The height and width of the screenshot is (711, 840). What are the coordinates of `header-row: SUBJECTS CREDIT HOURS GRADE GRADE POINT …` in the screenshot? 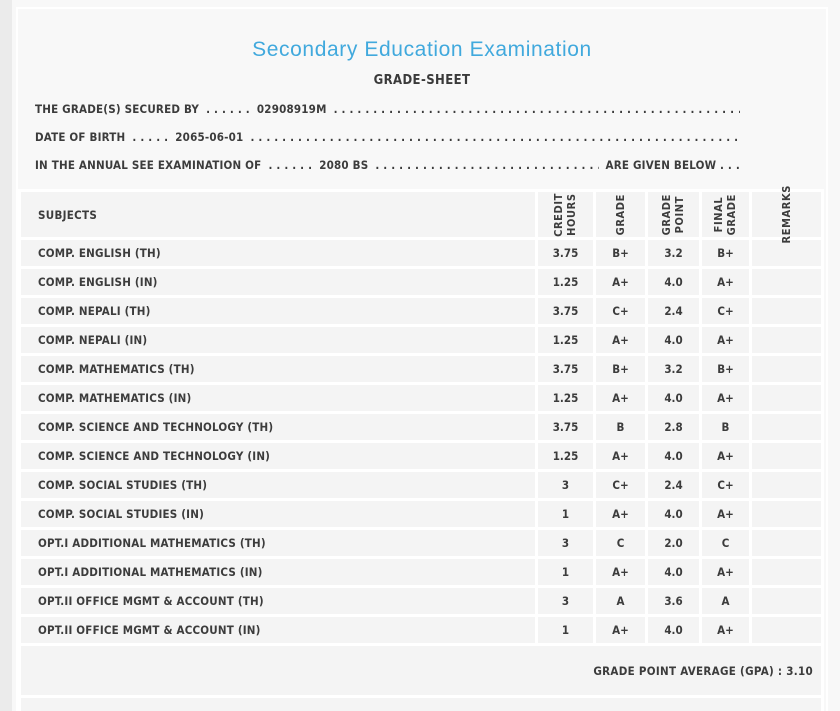 It's located at (421, 214).